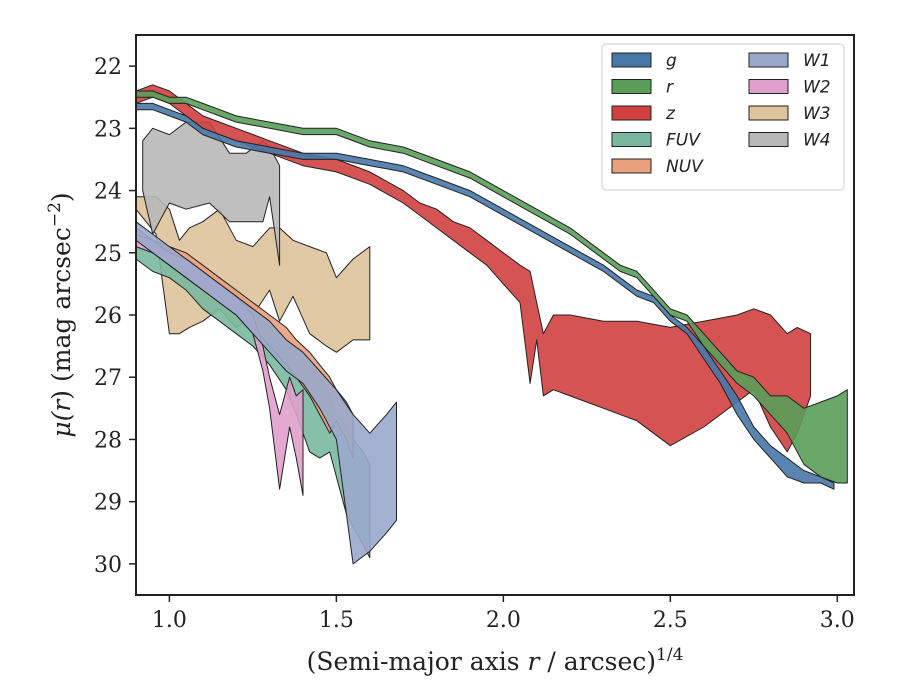 The image size is (900, 700). What do you see at coordinates (108, 67) in the screenshot?
I see `y-tick-label: 22` at bounding box center [108, 67].